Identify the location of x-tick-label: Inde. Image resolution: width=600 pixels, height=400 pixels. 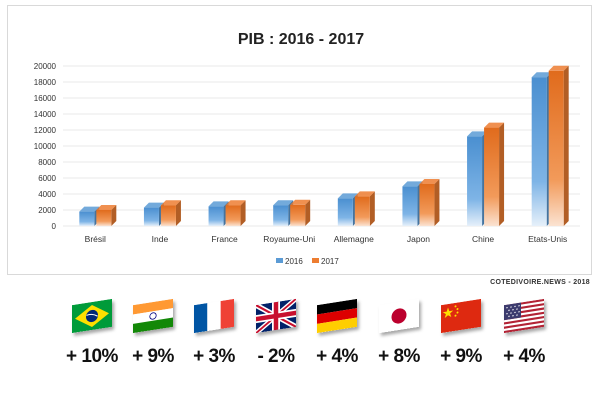
(160, 239).